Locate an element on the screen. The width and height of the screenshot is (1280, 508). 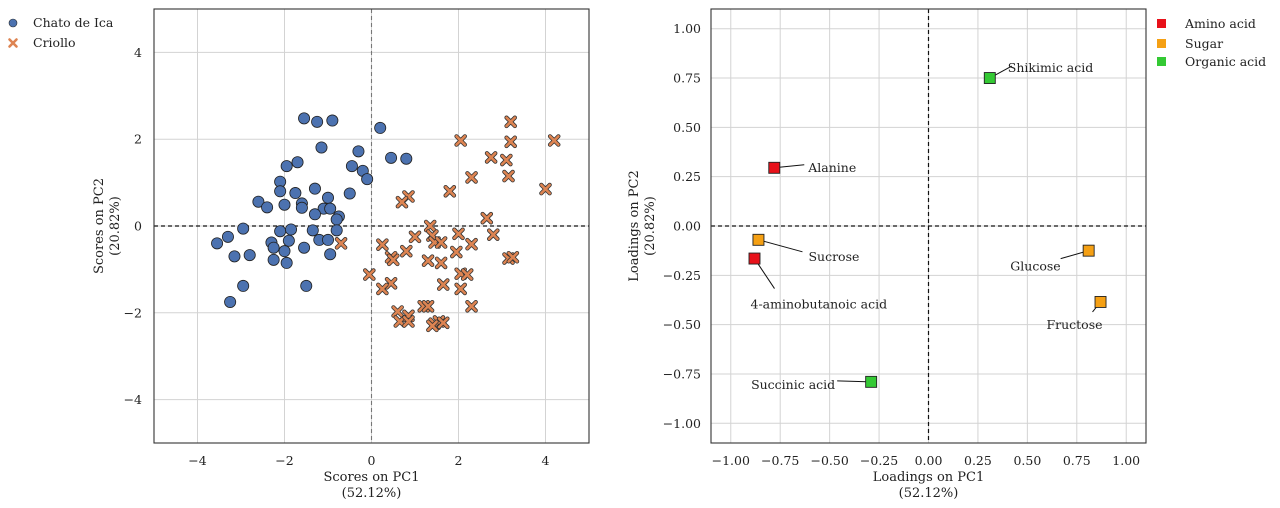
loadings-ylabel: Loadings on PC2 is located at coordinates (634, 225).